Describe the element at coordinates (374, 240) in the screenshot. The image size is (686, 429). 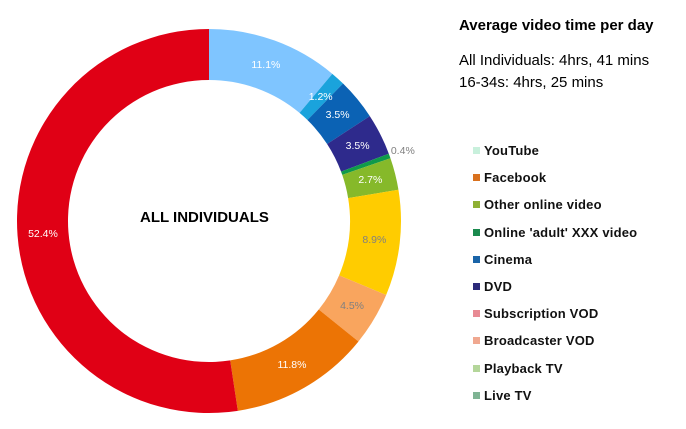
I see `slice-value-label: 8.9%` at that location.